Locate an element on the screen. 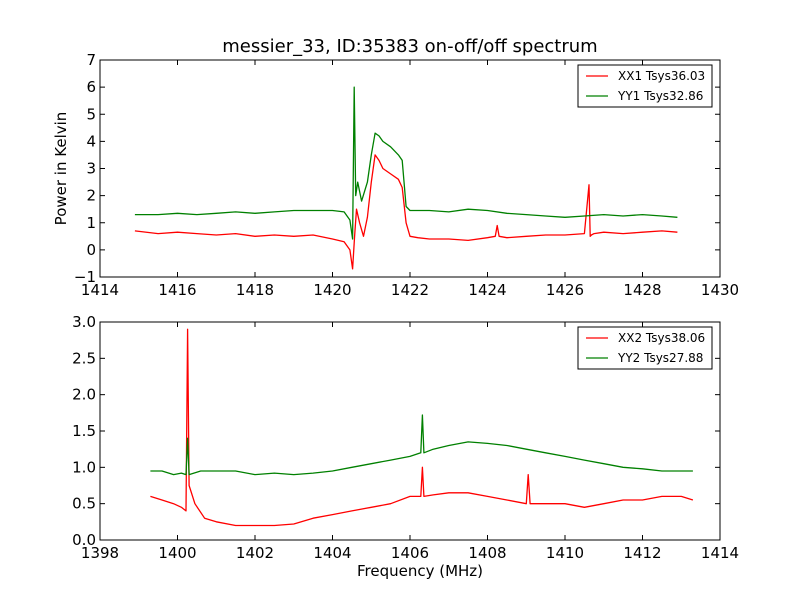 The height and width of the screenshot is (604, 800). y-tick-label-1-8: 7 is located at coordinates (91, 60).